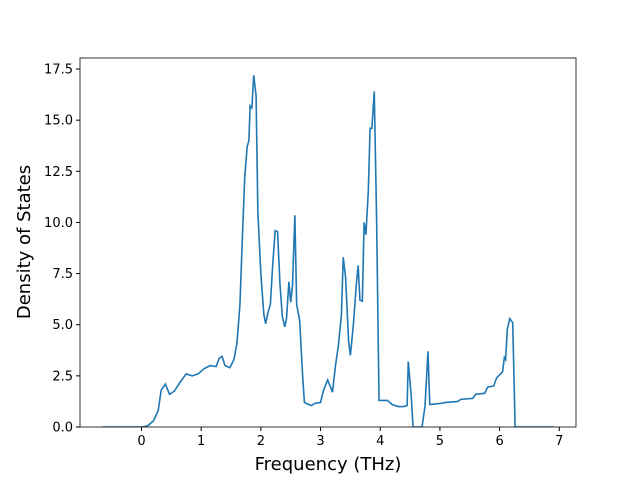 The width and height of the screenshot is (640, 480). What do you see at coordinates (328, 464) in the screenshot?
I see `x-axis-label: Frequency (THz)` at bounding box center [328, 464].